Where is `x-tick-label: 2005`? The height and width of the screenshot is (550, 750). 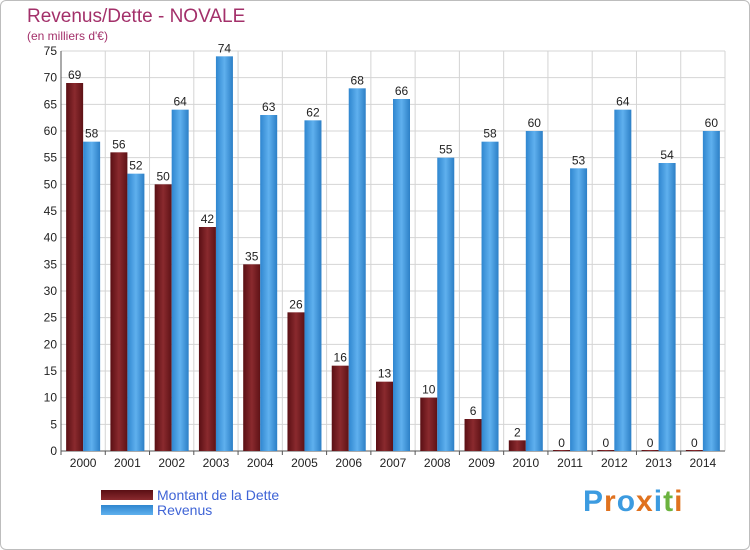
x-tick-label: 2005 is located at coordinates (304, 463).